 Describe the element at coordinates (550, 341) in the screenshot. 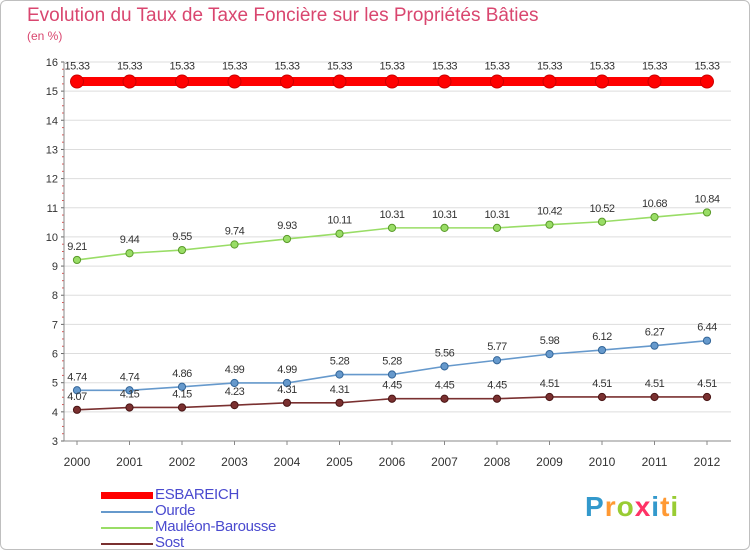

I see `data-label: 5.98` at that location.